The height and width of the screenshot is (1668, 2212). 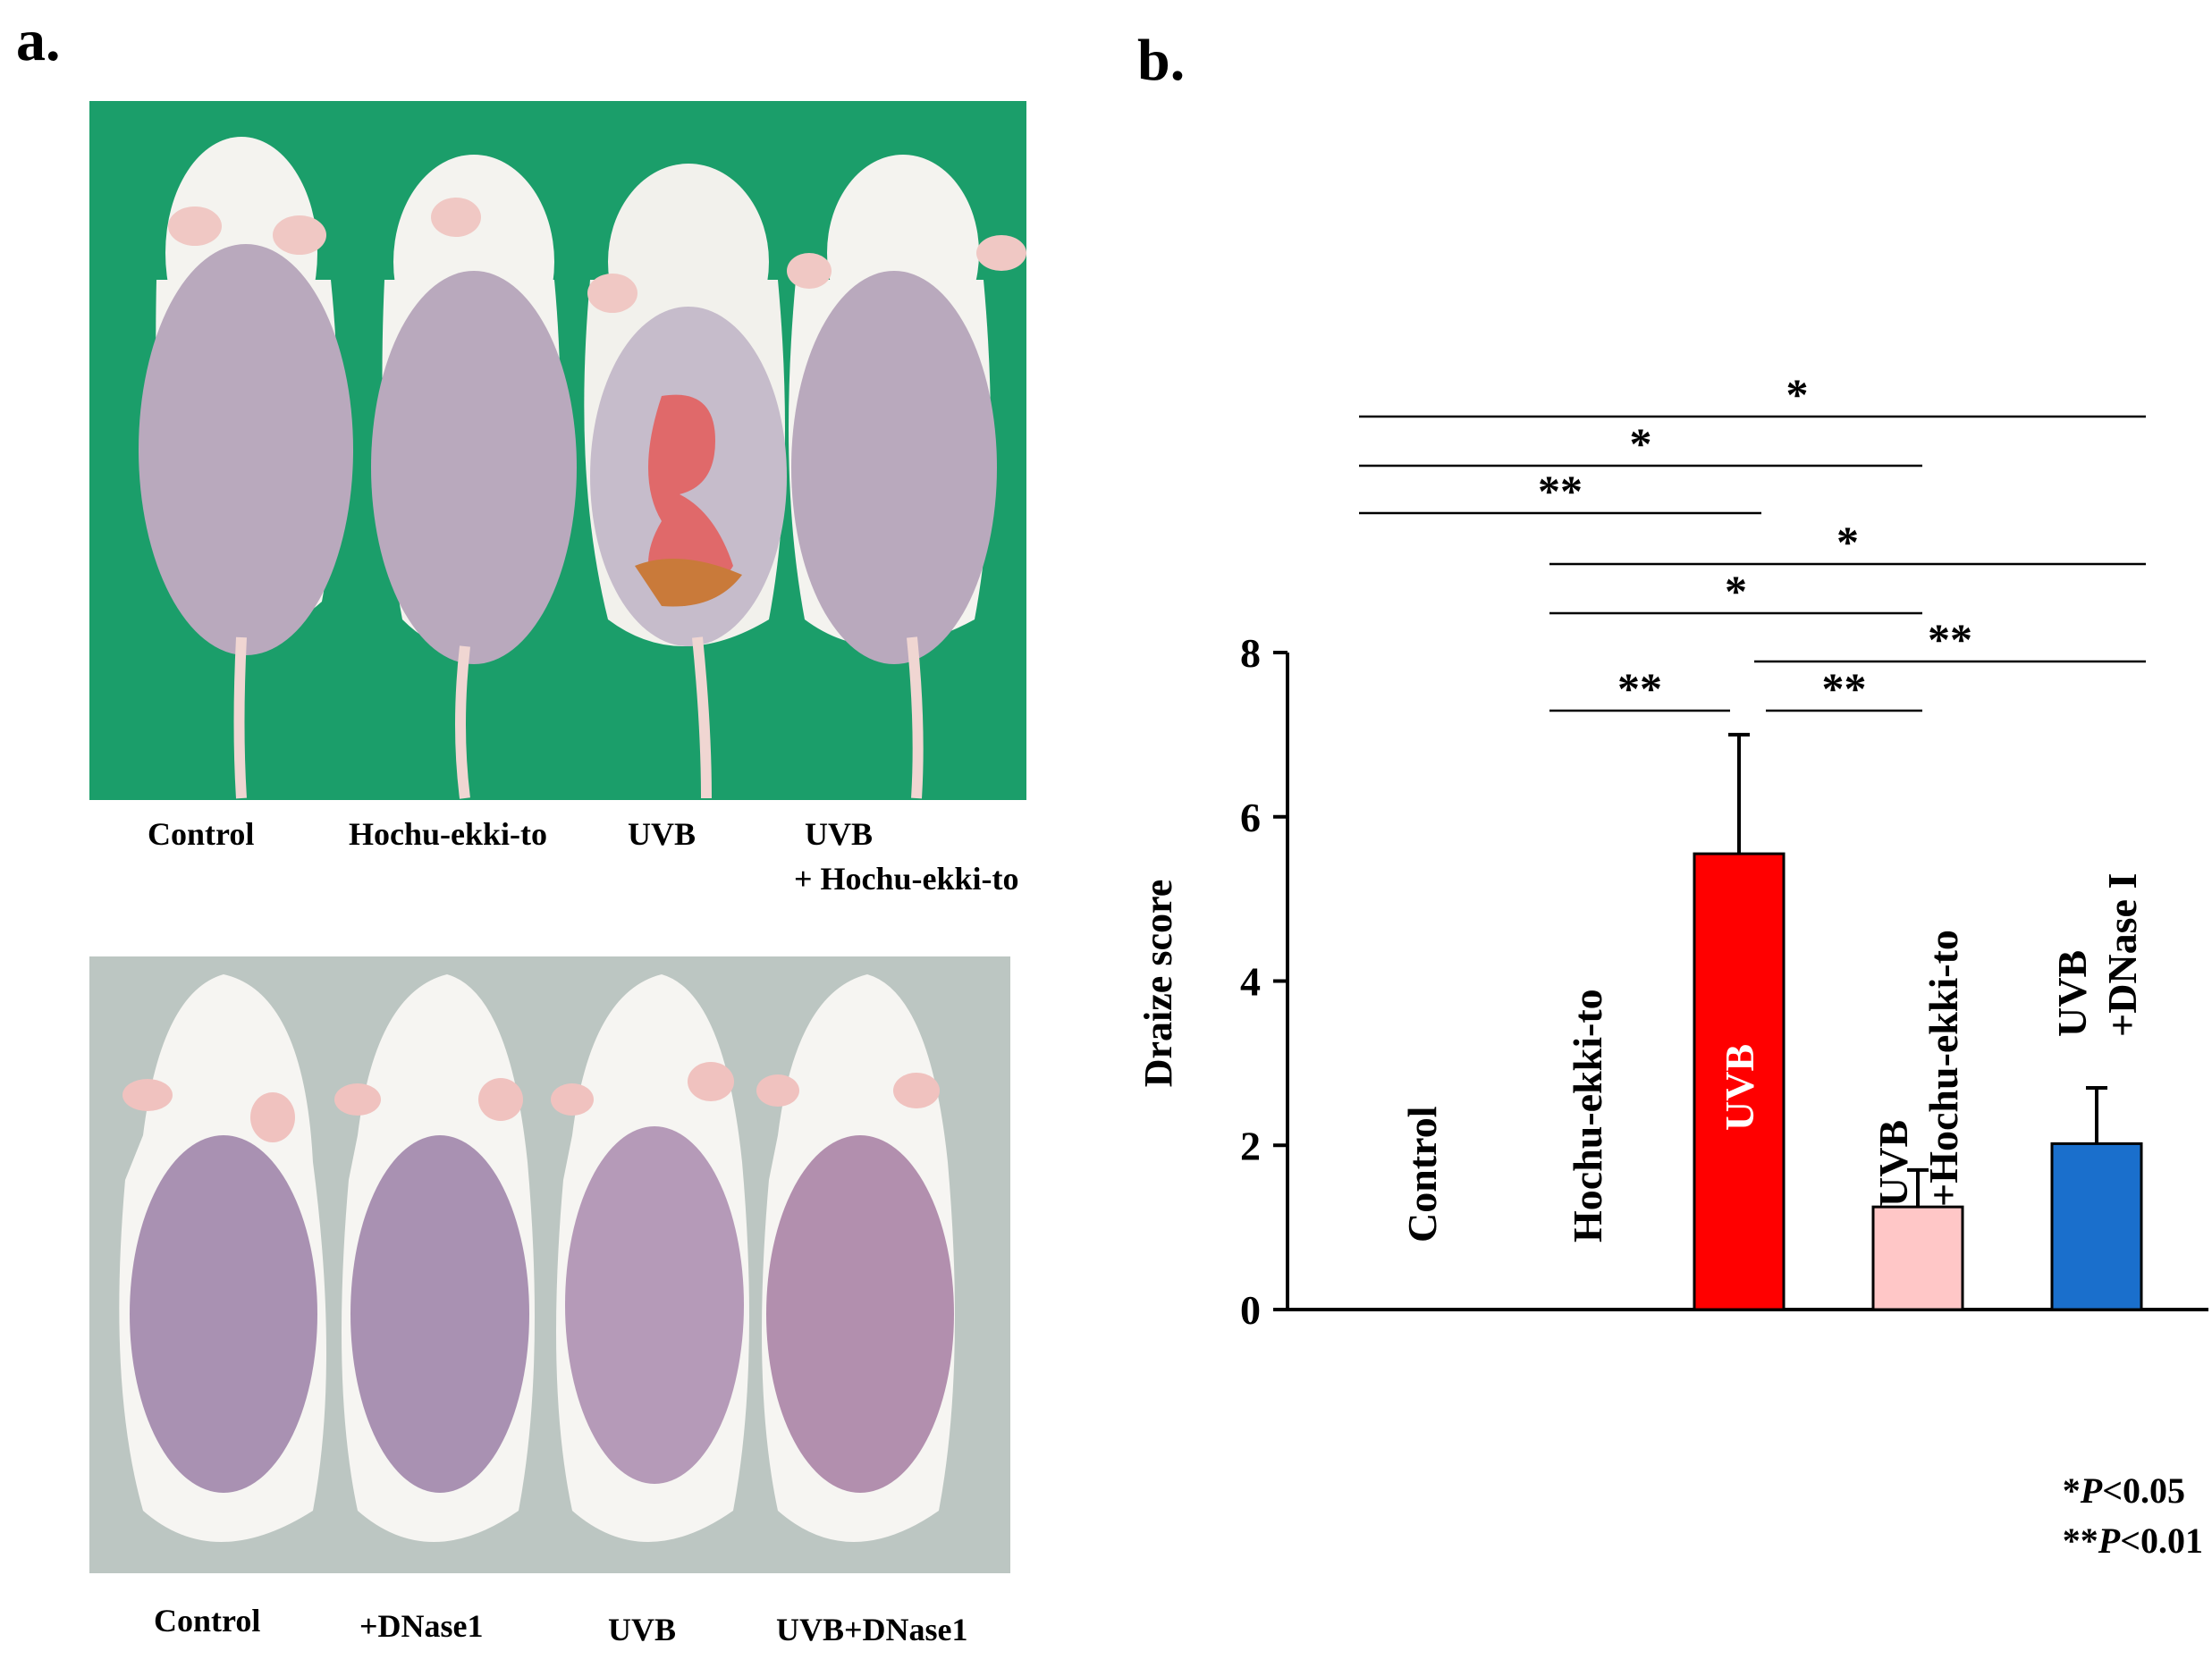 I want to click on panel-b-label: b., so click(x=1161, y=60).